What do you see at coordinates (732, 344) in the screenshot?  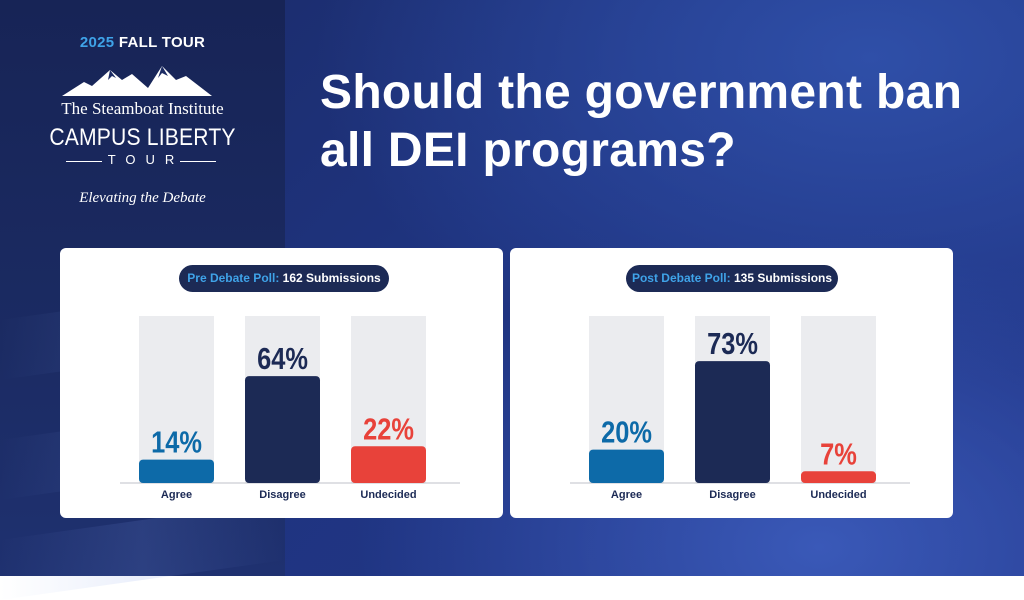 I see `value-label-disagree: 73%` at bounding box center [732, 344].